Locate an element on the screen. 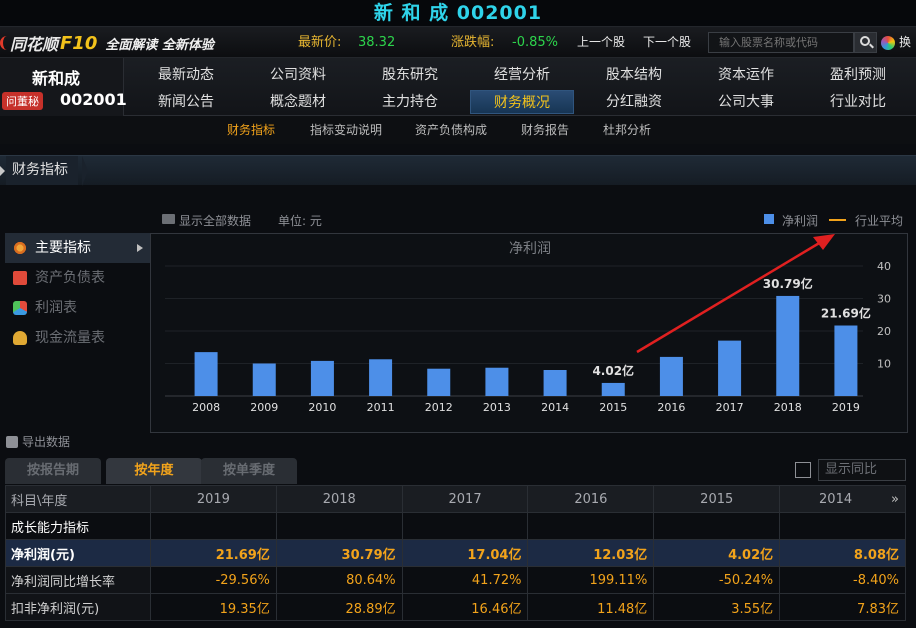 The height and width of the screenshot is (628, 916). menu-item-label: 利润表 is located at coordinates (56, 308).